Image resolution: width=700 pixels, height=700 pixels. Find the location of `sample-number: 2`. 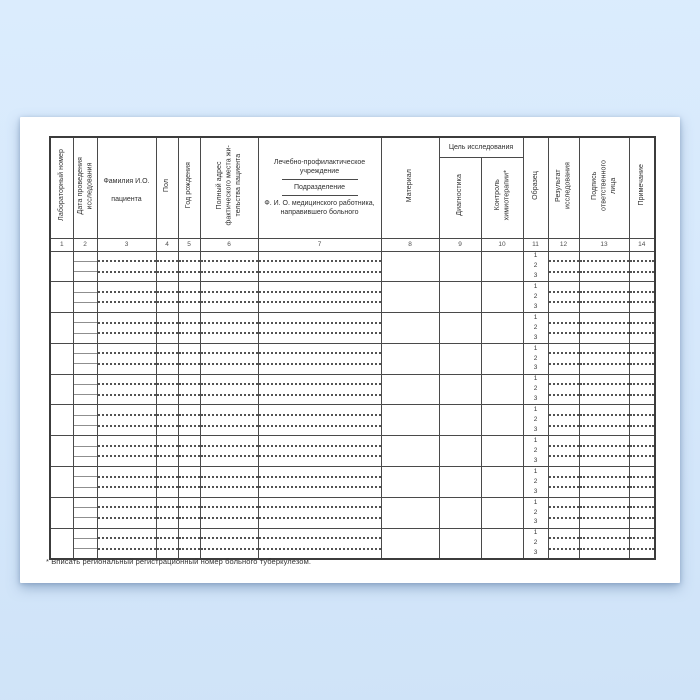

sample-number: 2 is located at coordinates (535, 389).